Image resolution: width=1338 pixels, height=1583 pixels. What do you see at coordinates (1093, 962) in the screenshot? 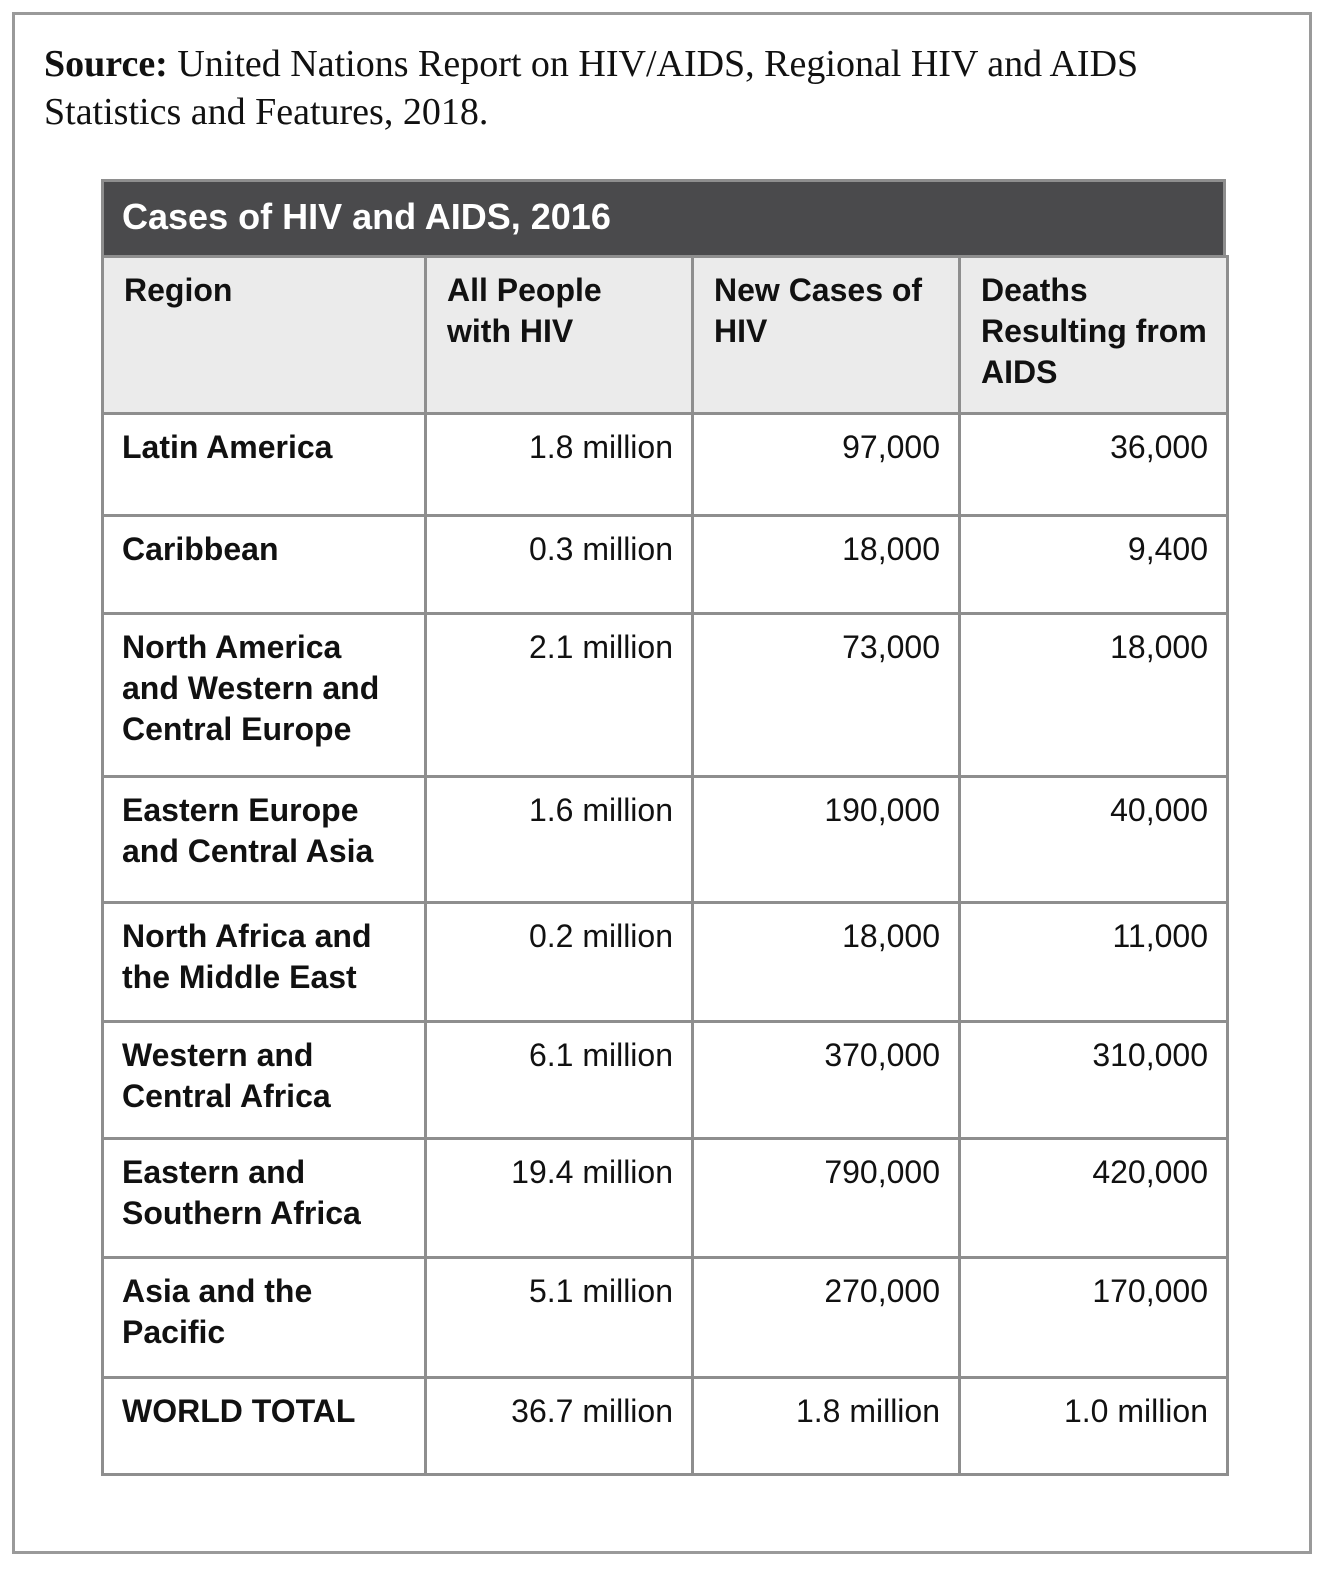
I see `deaths-cell: 11,000` at bounding box center [1093, 962].